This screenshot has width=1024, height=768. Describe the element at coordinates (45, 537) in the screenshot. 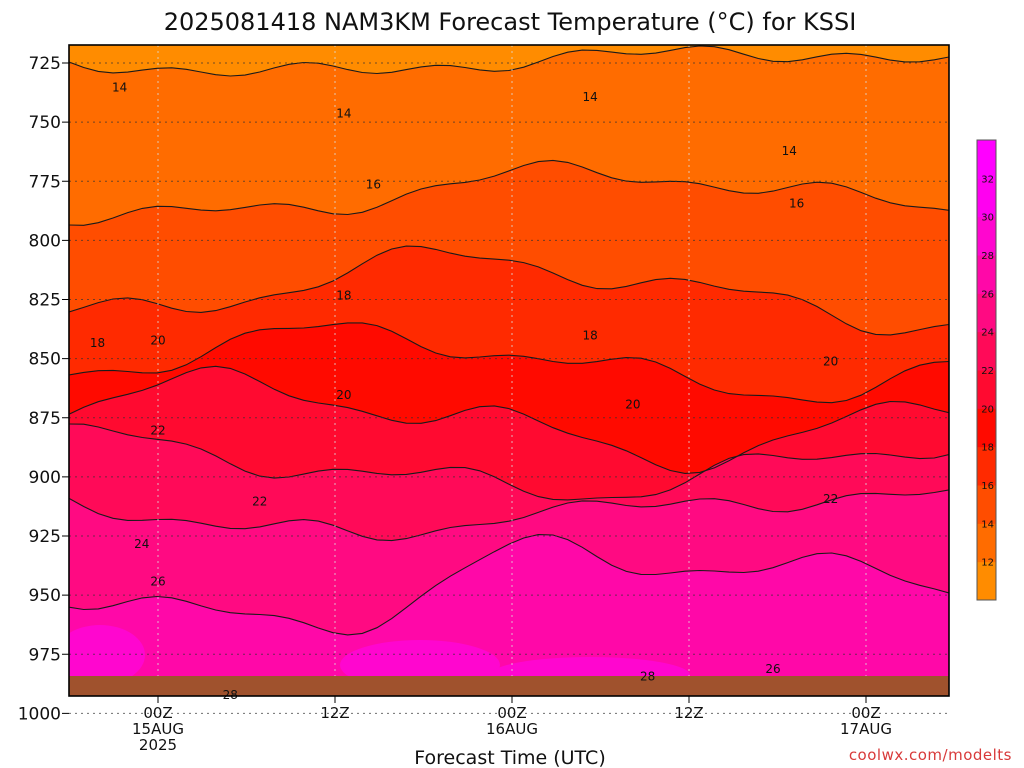

I see `y-tick-label: 925` at that location.